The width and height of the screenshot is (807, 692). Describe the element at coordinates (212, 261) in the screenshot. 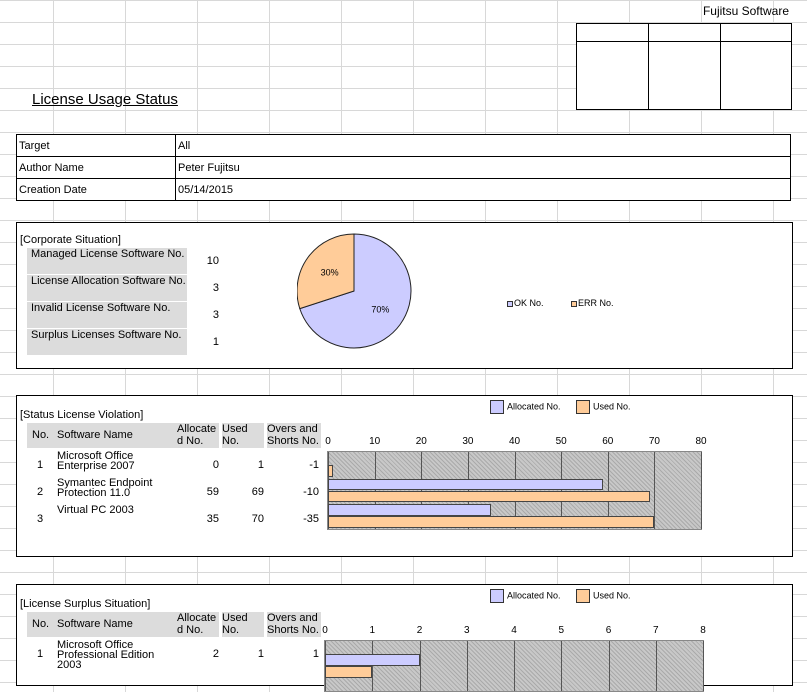

I see `corp-value: 10` at that location.